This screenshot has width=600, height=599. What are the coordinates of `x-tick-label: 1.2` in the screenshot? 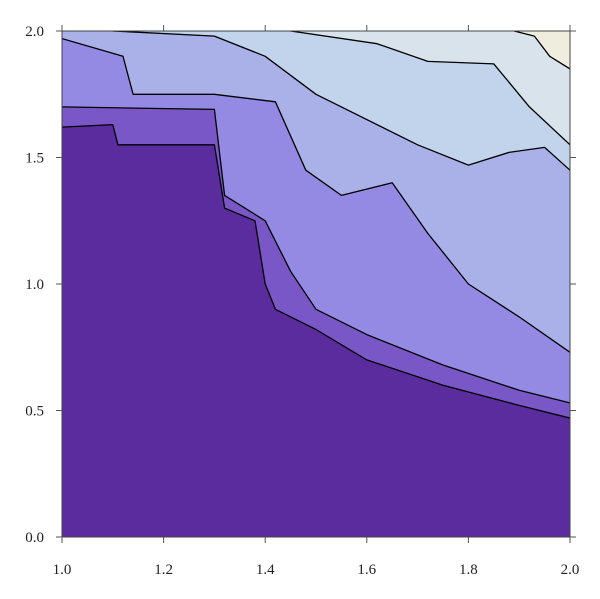 It's located at (163, 570).